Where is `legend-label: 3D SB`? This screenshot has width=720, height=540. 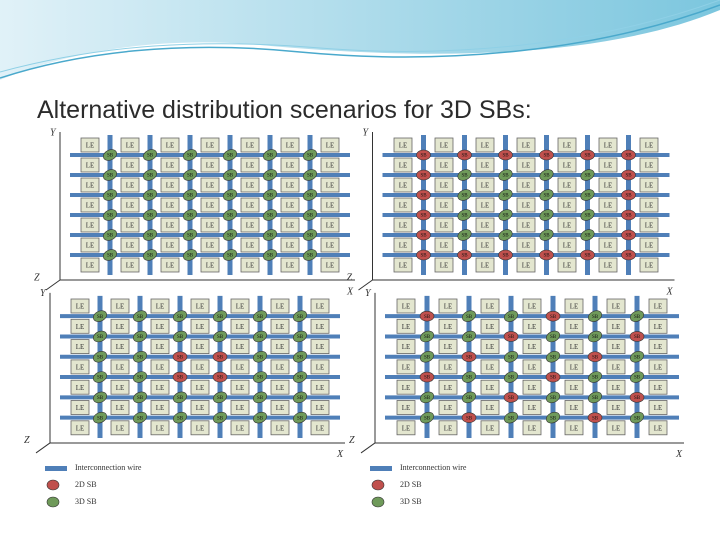 legend-label: 3D SB is located at coordinates (411, 501).